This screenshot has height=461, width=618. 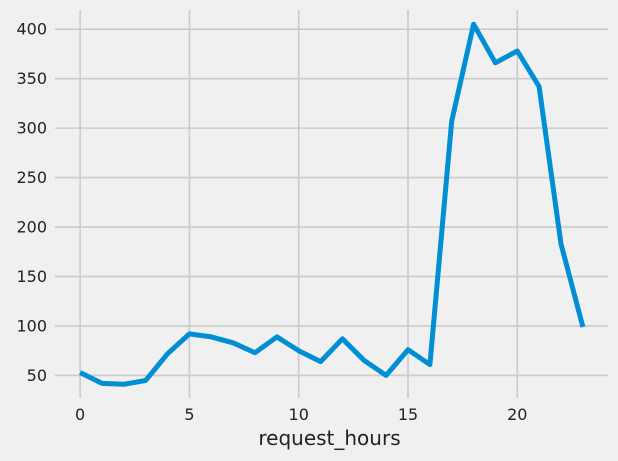 What do you see at coordinates (31, 227) in the screenshot?
I see `y-tick-label: 200` at bounding box center [31, 227].